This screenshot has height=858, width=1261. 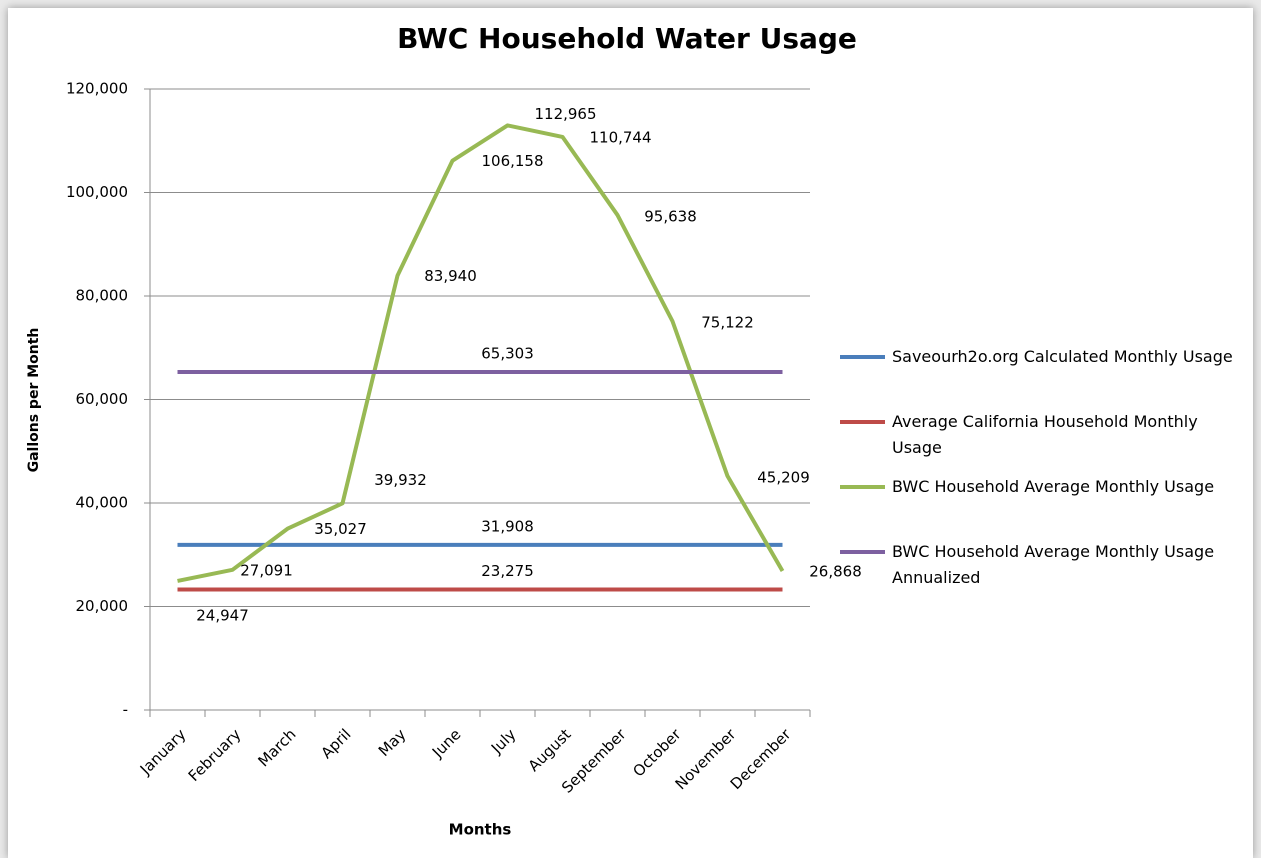 What do you see at coordinates (97, 192) in the screenshot?
I see `y-tick-label: 100,000` at bounding box center [97, 192].